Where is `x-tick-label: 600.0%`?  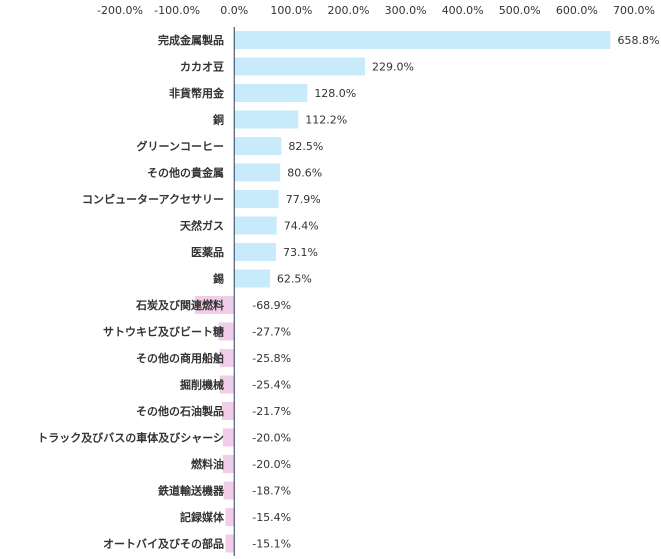
x-tick-label: 600.0% is located at coordinates (577, 10).